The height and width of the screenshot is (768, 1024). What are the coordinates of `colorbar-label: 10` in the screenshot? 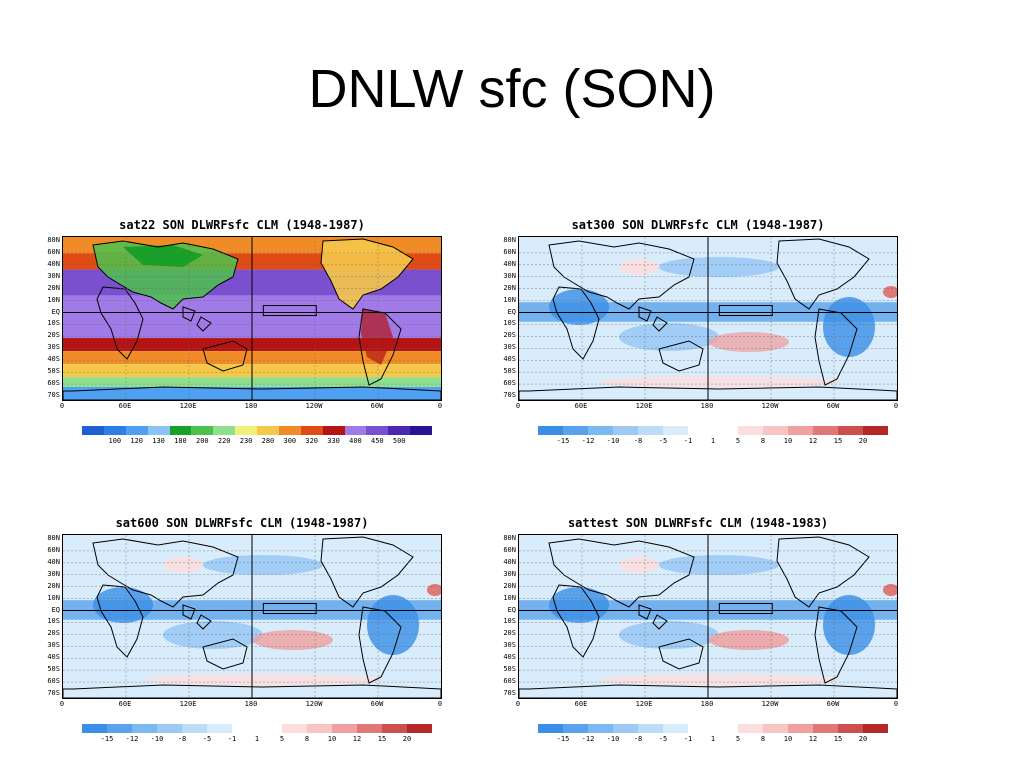 It's located at (788, 441).